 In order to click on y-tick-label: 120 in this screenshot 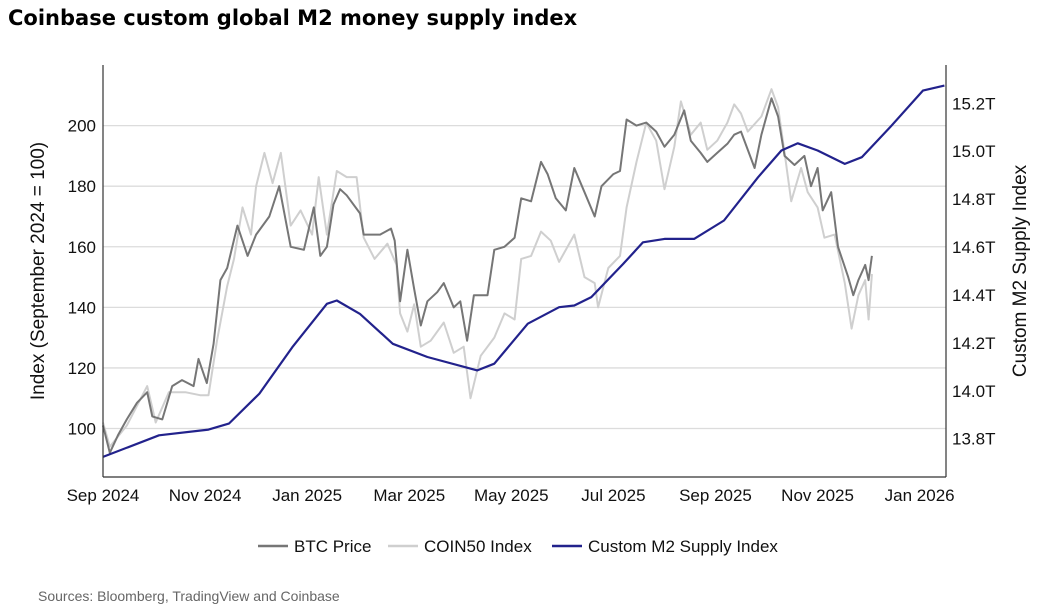, I will do `click(82, 368)`.